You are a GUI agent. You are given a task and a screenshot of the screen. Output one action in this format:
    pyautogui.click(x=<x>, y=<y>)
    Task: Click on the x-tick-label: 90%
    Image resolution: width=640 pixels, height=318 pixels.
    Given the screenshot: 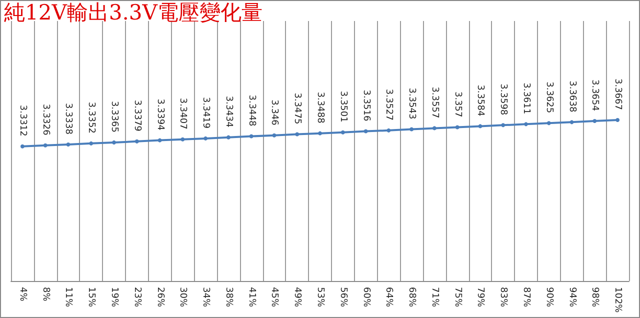 What is the action you would take?
    pyautogui.click(x=549, y=297)
    